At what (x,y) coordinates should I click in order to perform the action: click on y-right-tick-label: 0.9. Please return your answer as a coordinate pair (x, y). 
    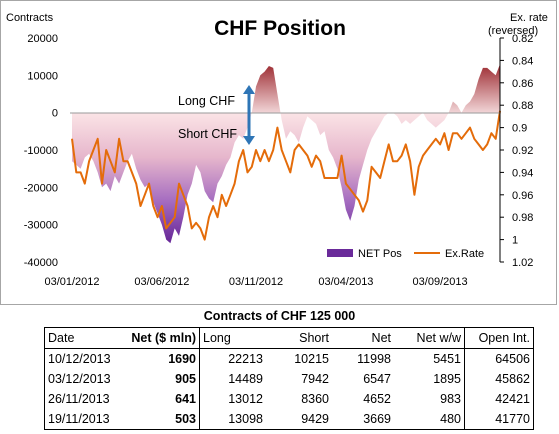
    Looking at the image, I should click on (519, 129).